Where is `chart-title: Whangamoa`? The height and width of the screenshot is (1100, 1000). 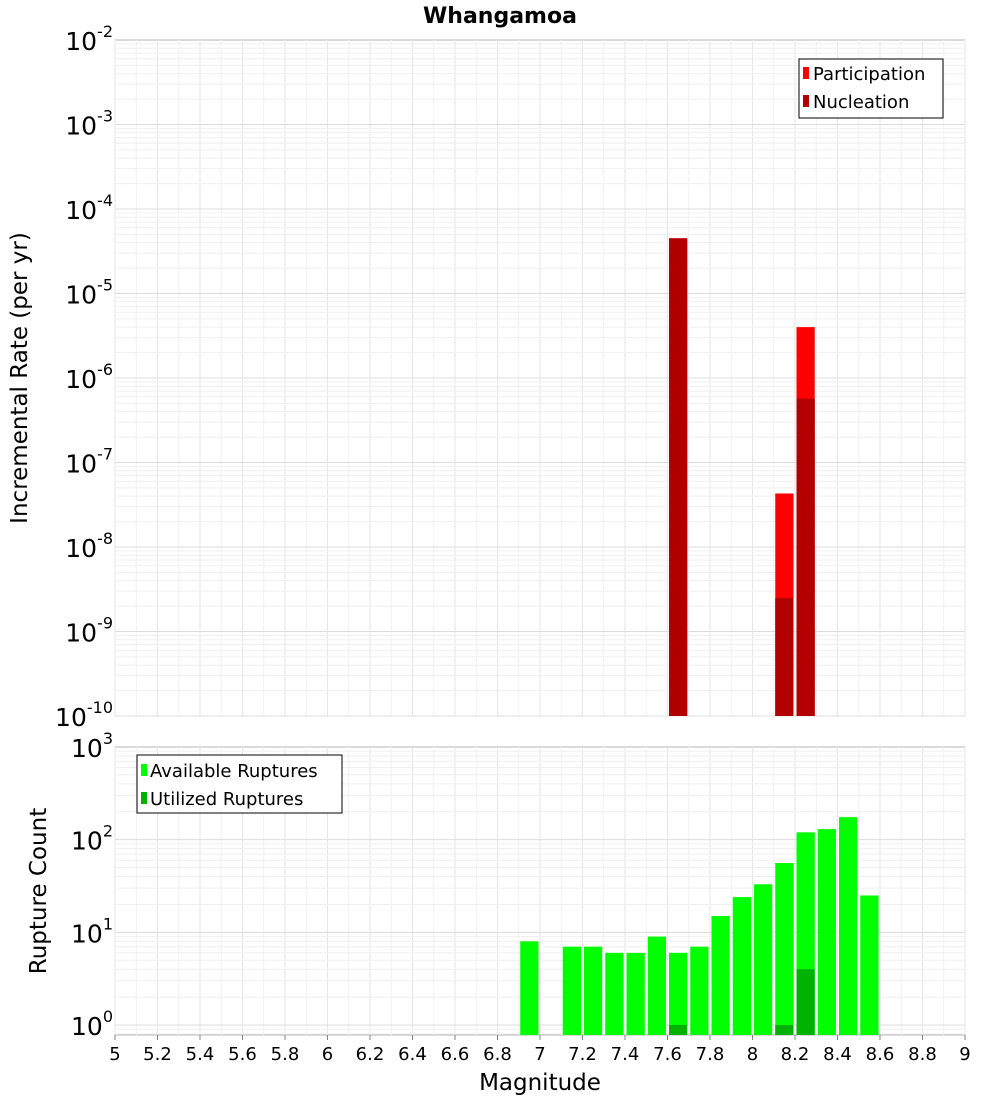
chart-title: Whangamoa is located at coordinates (500, 16).